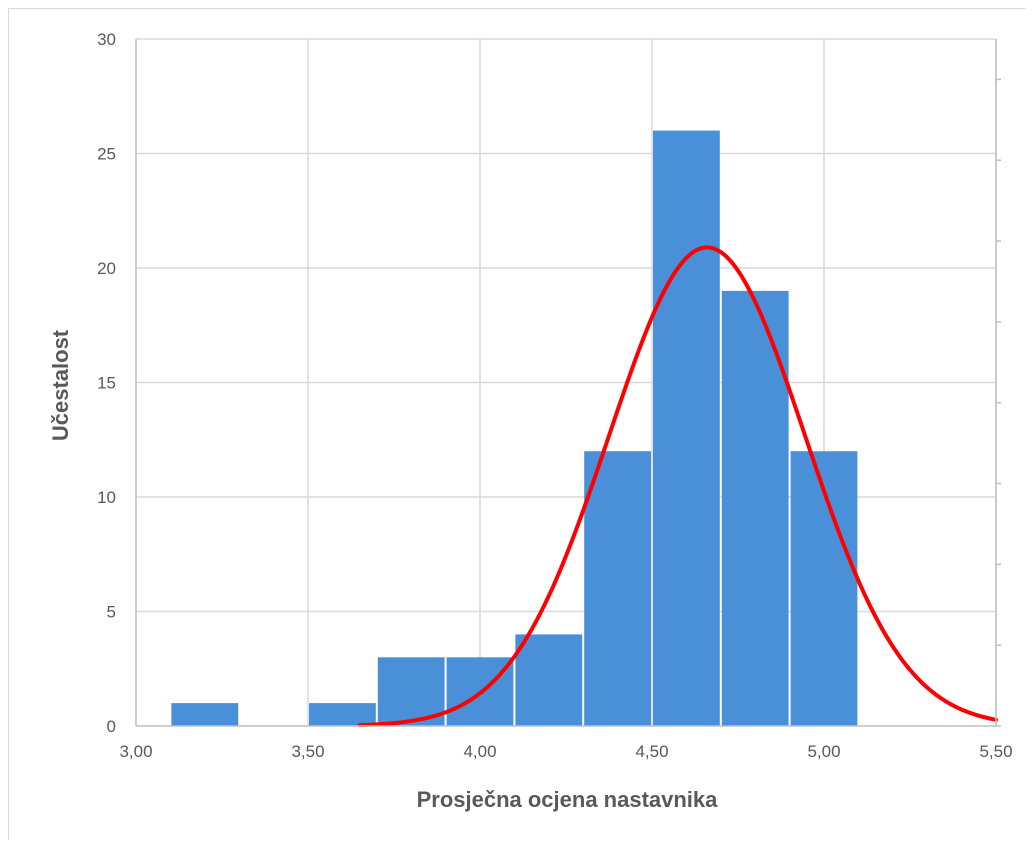 The height and width of the screenshot is (846, 1035). Describe the element at coordinates (651, 751) in the screenshot. I see `x-tick-label: 4,50` at that location.